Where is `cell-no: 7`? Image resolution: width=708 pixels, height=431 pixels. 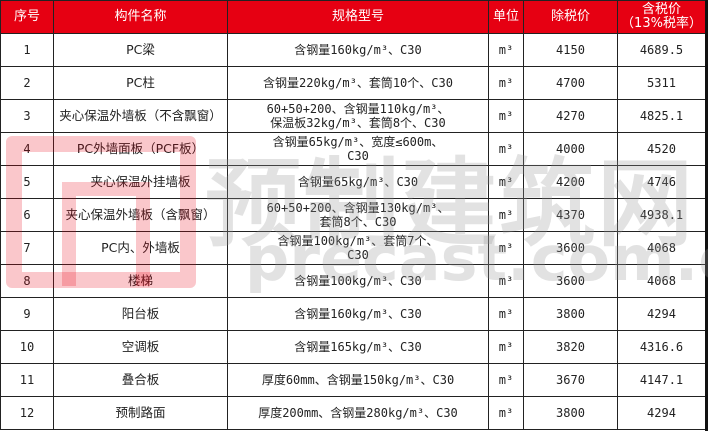 cell-no: 7 is located at coordinates (27, 248).